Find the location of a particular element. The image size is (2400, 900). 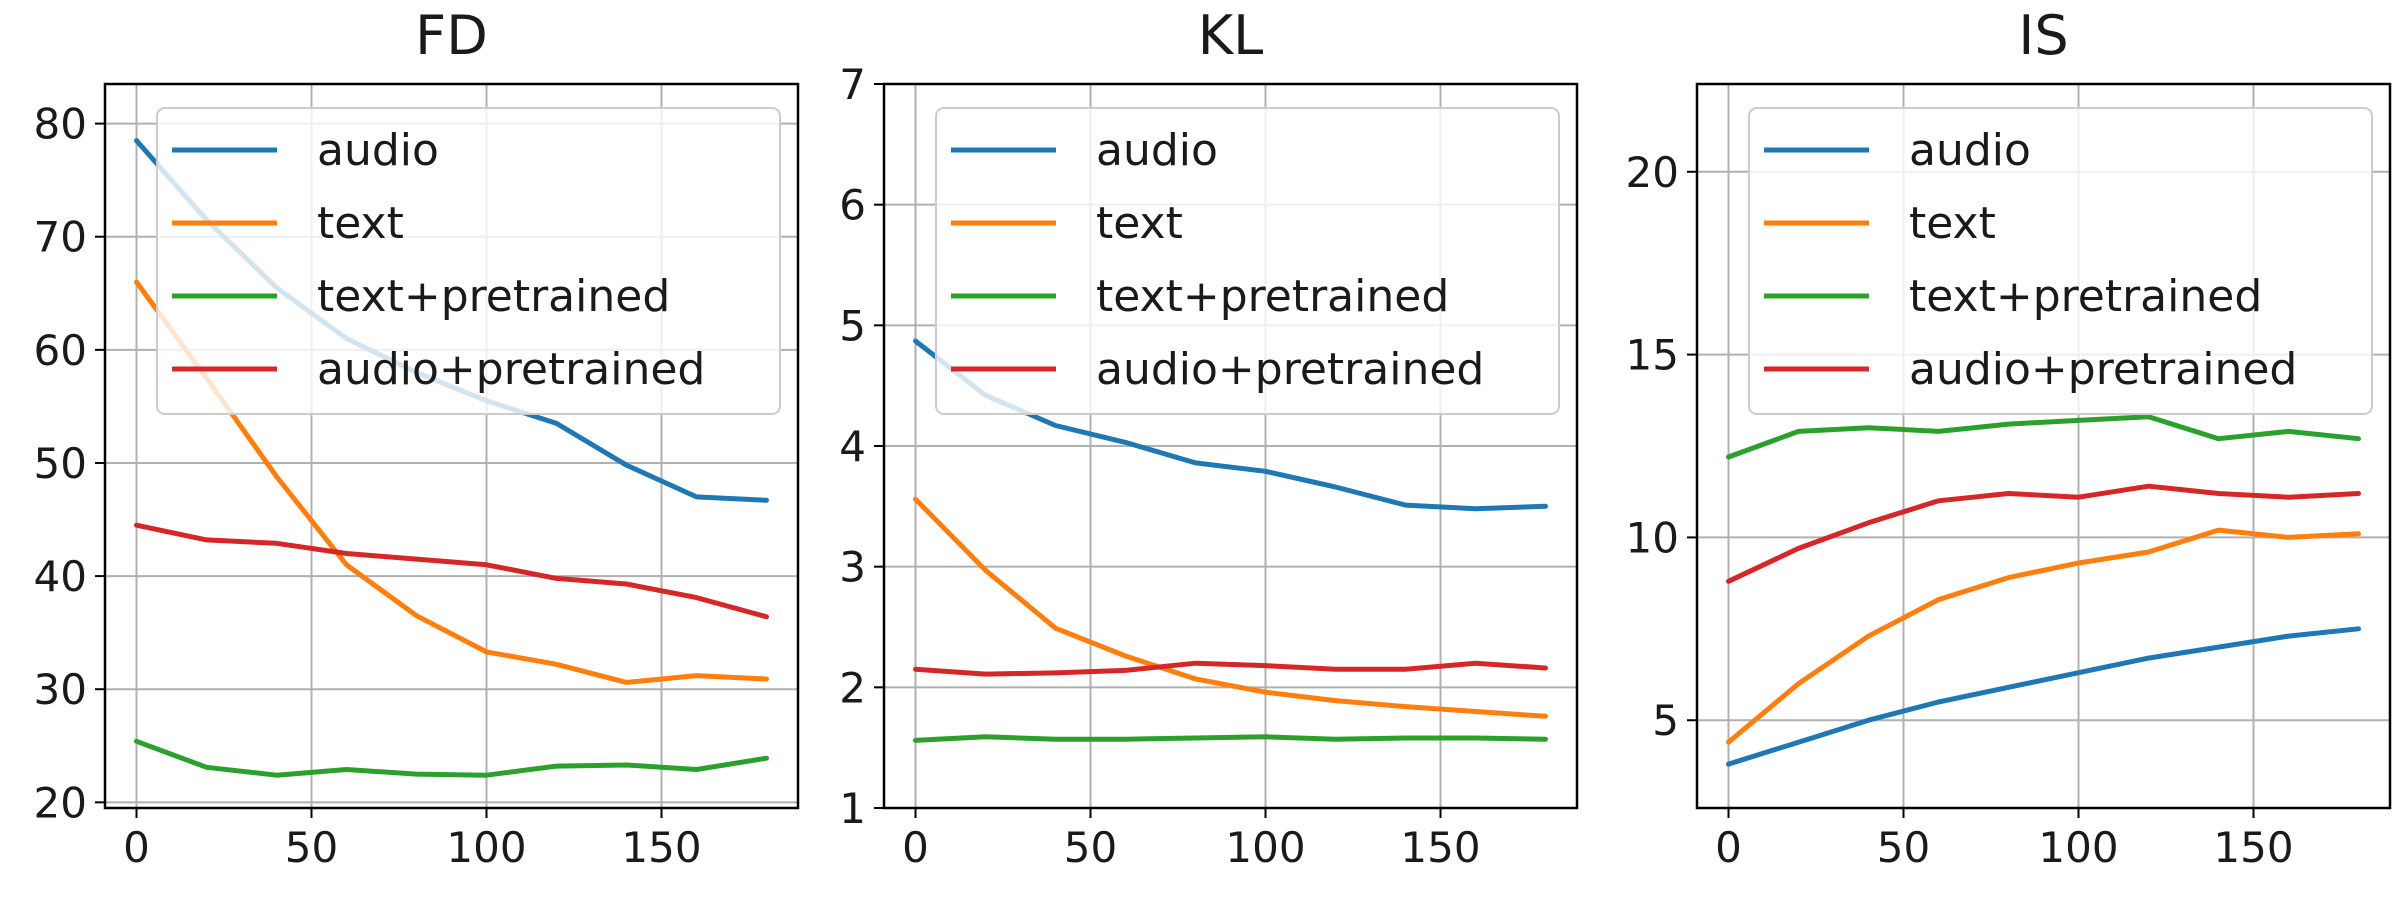

y-tick-label: 4 is located at coordinates (852, 446).